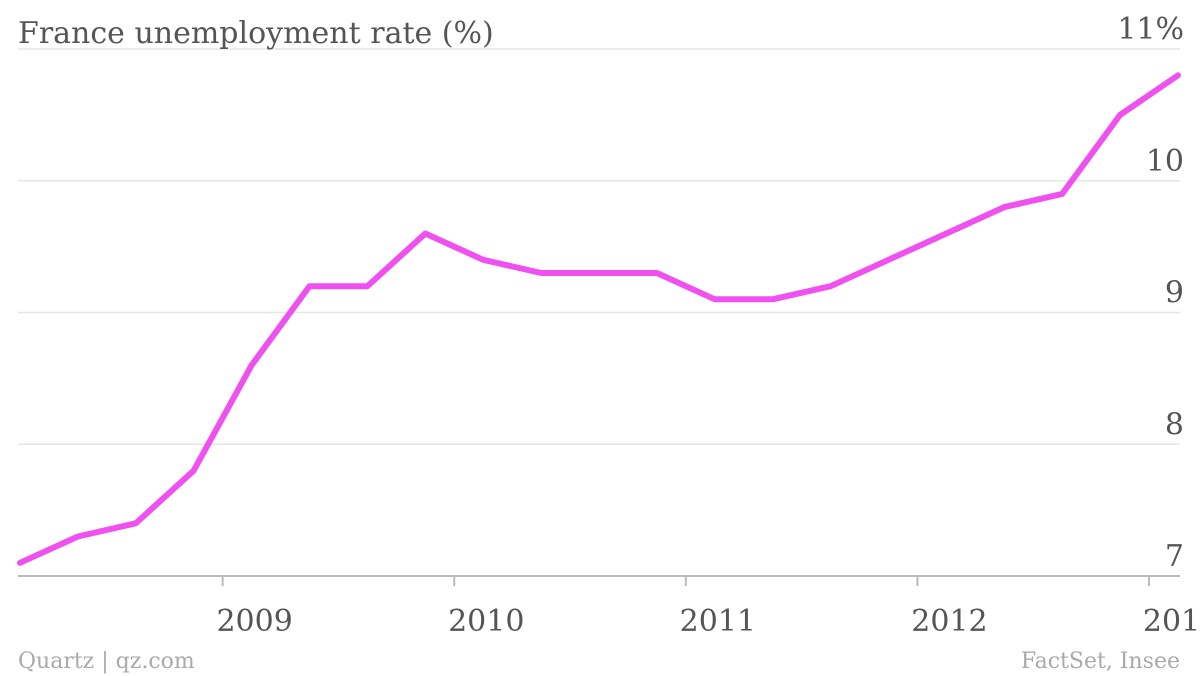 This screenshot has height=676, width=1200. Describe the element at coordinates (1165, 161) in the screenshot. I see `y-tick-label: 10` at that location.